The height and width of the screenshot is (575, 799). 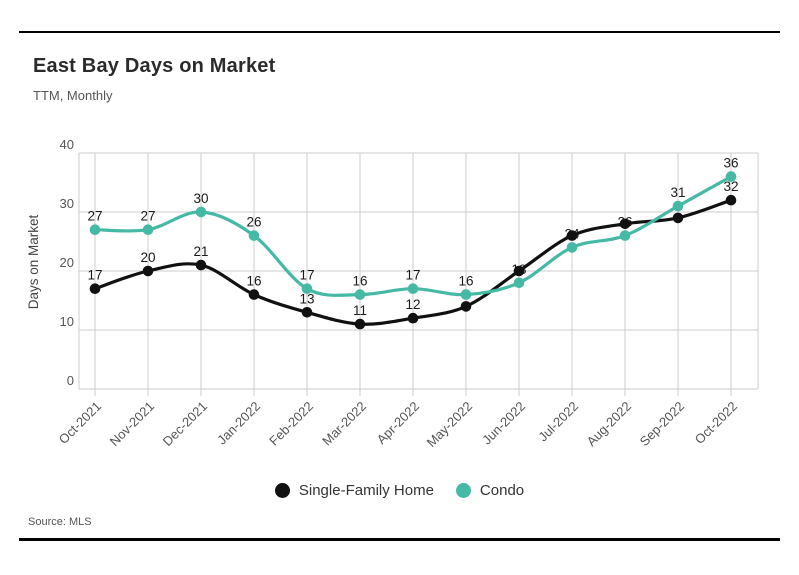 I want to click on page-title: East Bay Days on Market, so click(x=154, y=66).